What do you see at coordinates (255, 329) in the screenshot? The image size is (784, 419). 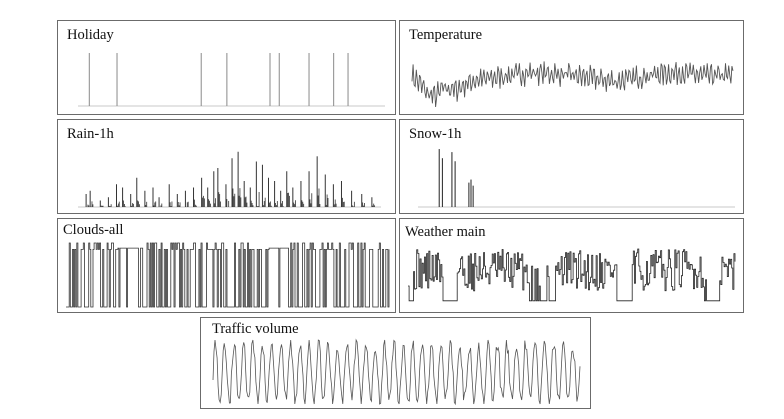 I see `traffic-title: Traffic volume` at bounding box center [255, 329].